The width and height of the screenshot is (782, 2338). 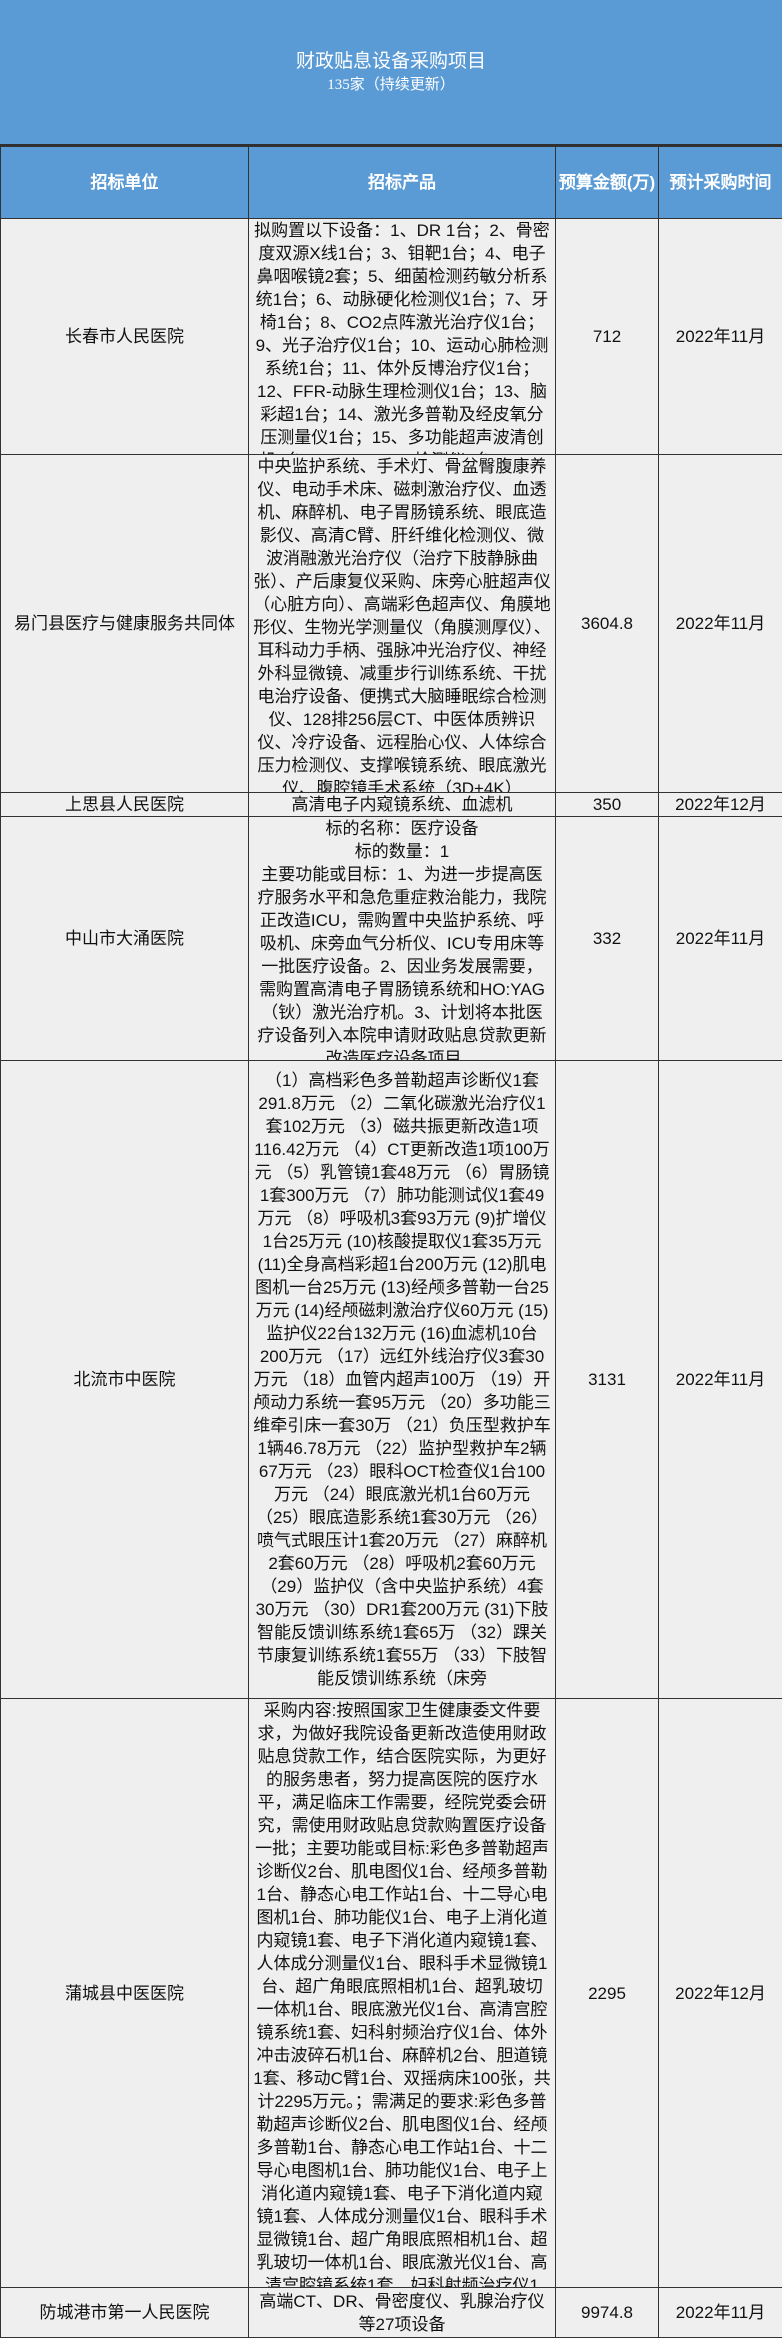 What do you see at coordinates (125, 939) in the screenshot?
I see `unit-cell: 中山市大涌医院` at bounding box center [125, 939].